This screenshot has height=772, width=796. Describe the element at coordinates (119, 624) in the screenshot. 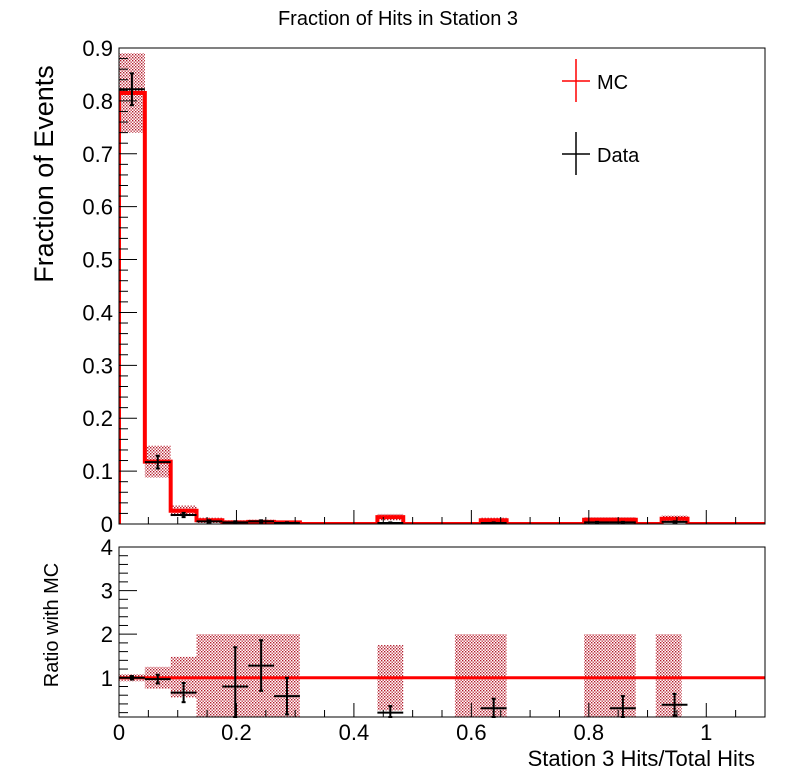

I see `ratio-y-axis: 1 2 3 4` at that location.